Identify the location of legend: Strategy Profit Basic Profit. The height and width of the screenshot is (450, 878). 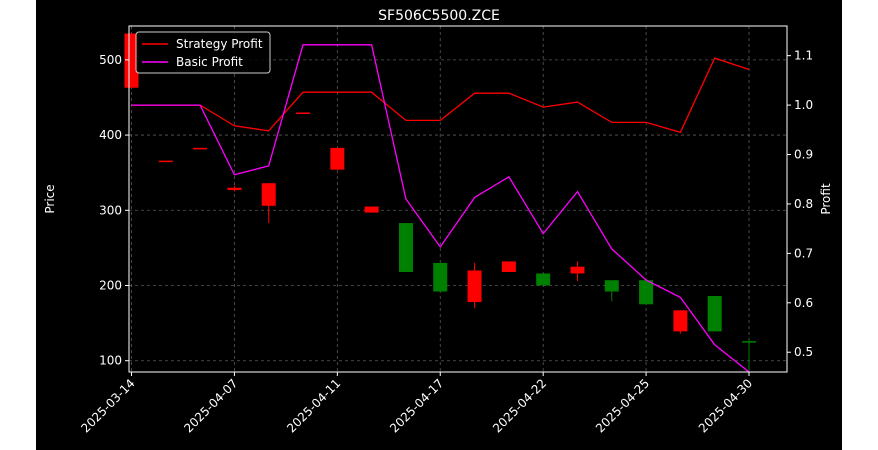
(203, 52).